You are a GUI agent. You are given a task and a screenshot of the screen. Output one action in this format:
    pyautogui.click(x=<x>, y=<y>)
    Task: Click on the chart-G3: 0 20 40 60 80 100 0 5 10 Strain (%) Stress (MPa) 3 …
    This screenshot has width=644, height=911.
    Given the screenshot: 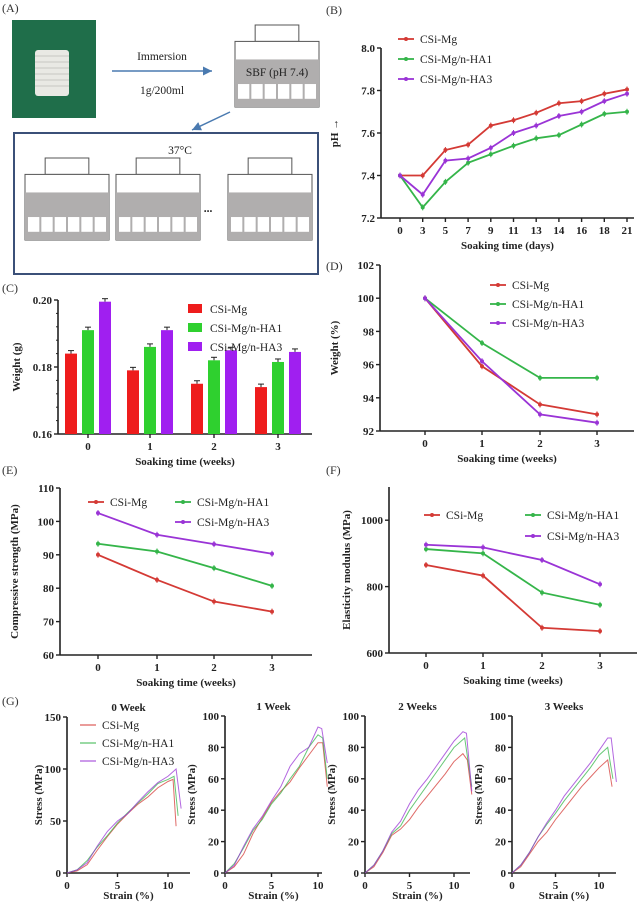 What is the action you would take?
    pyautogui.click(x=545, y=801)
    